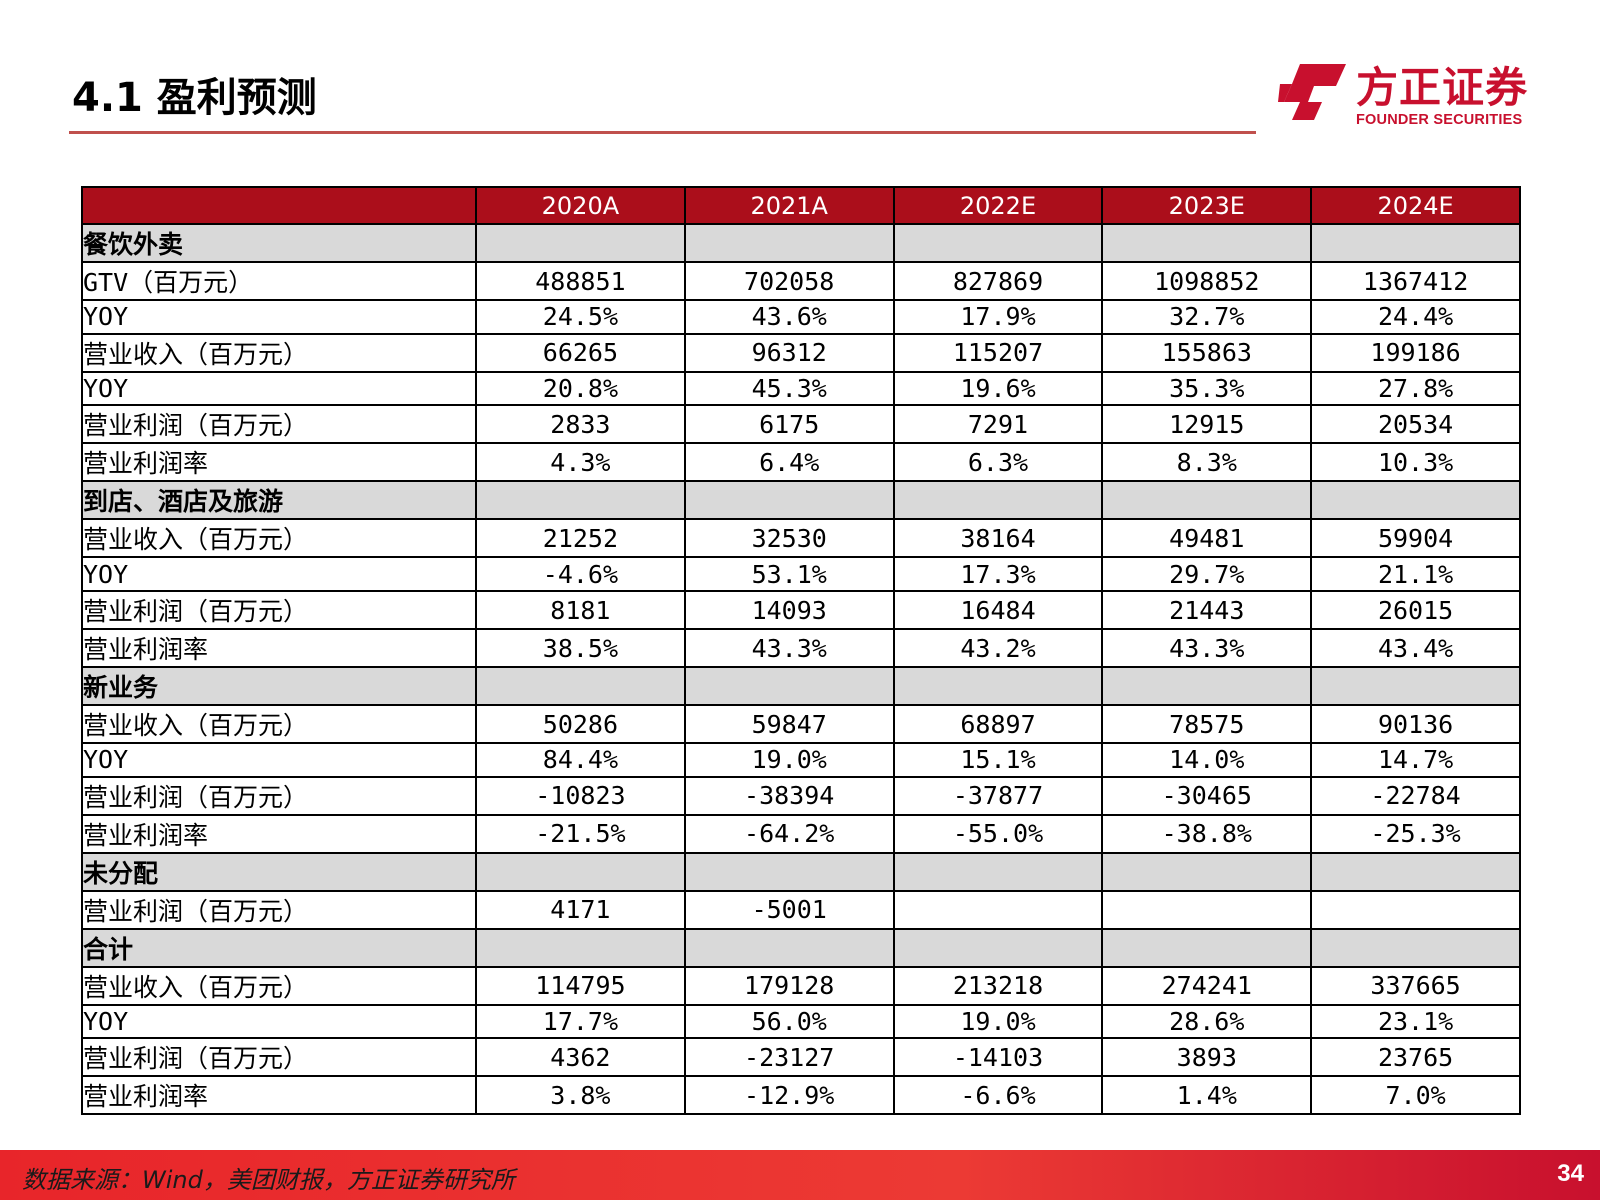 The image size is (1600, 1200). What do you see at coordinates (789, 205) in the screenshot?
I see `header-cell-2021a: 2021A` at bounding box center [789, 205].